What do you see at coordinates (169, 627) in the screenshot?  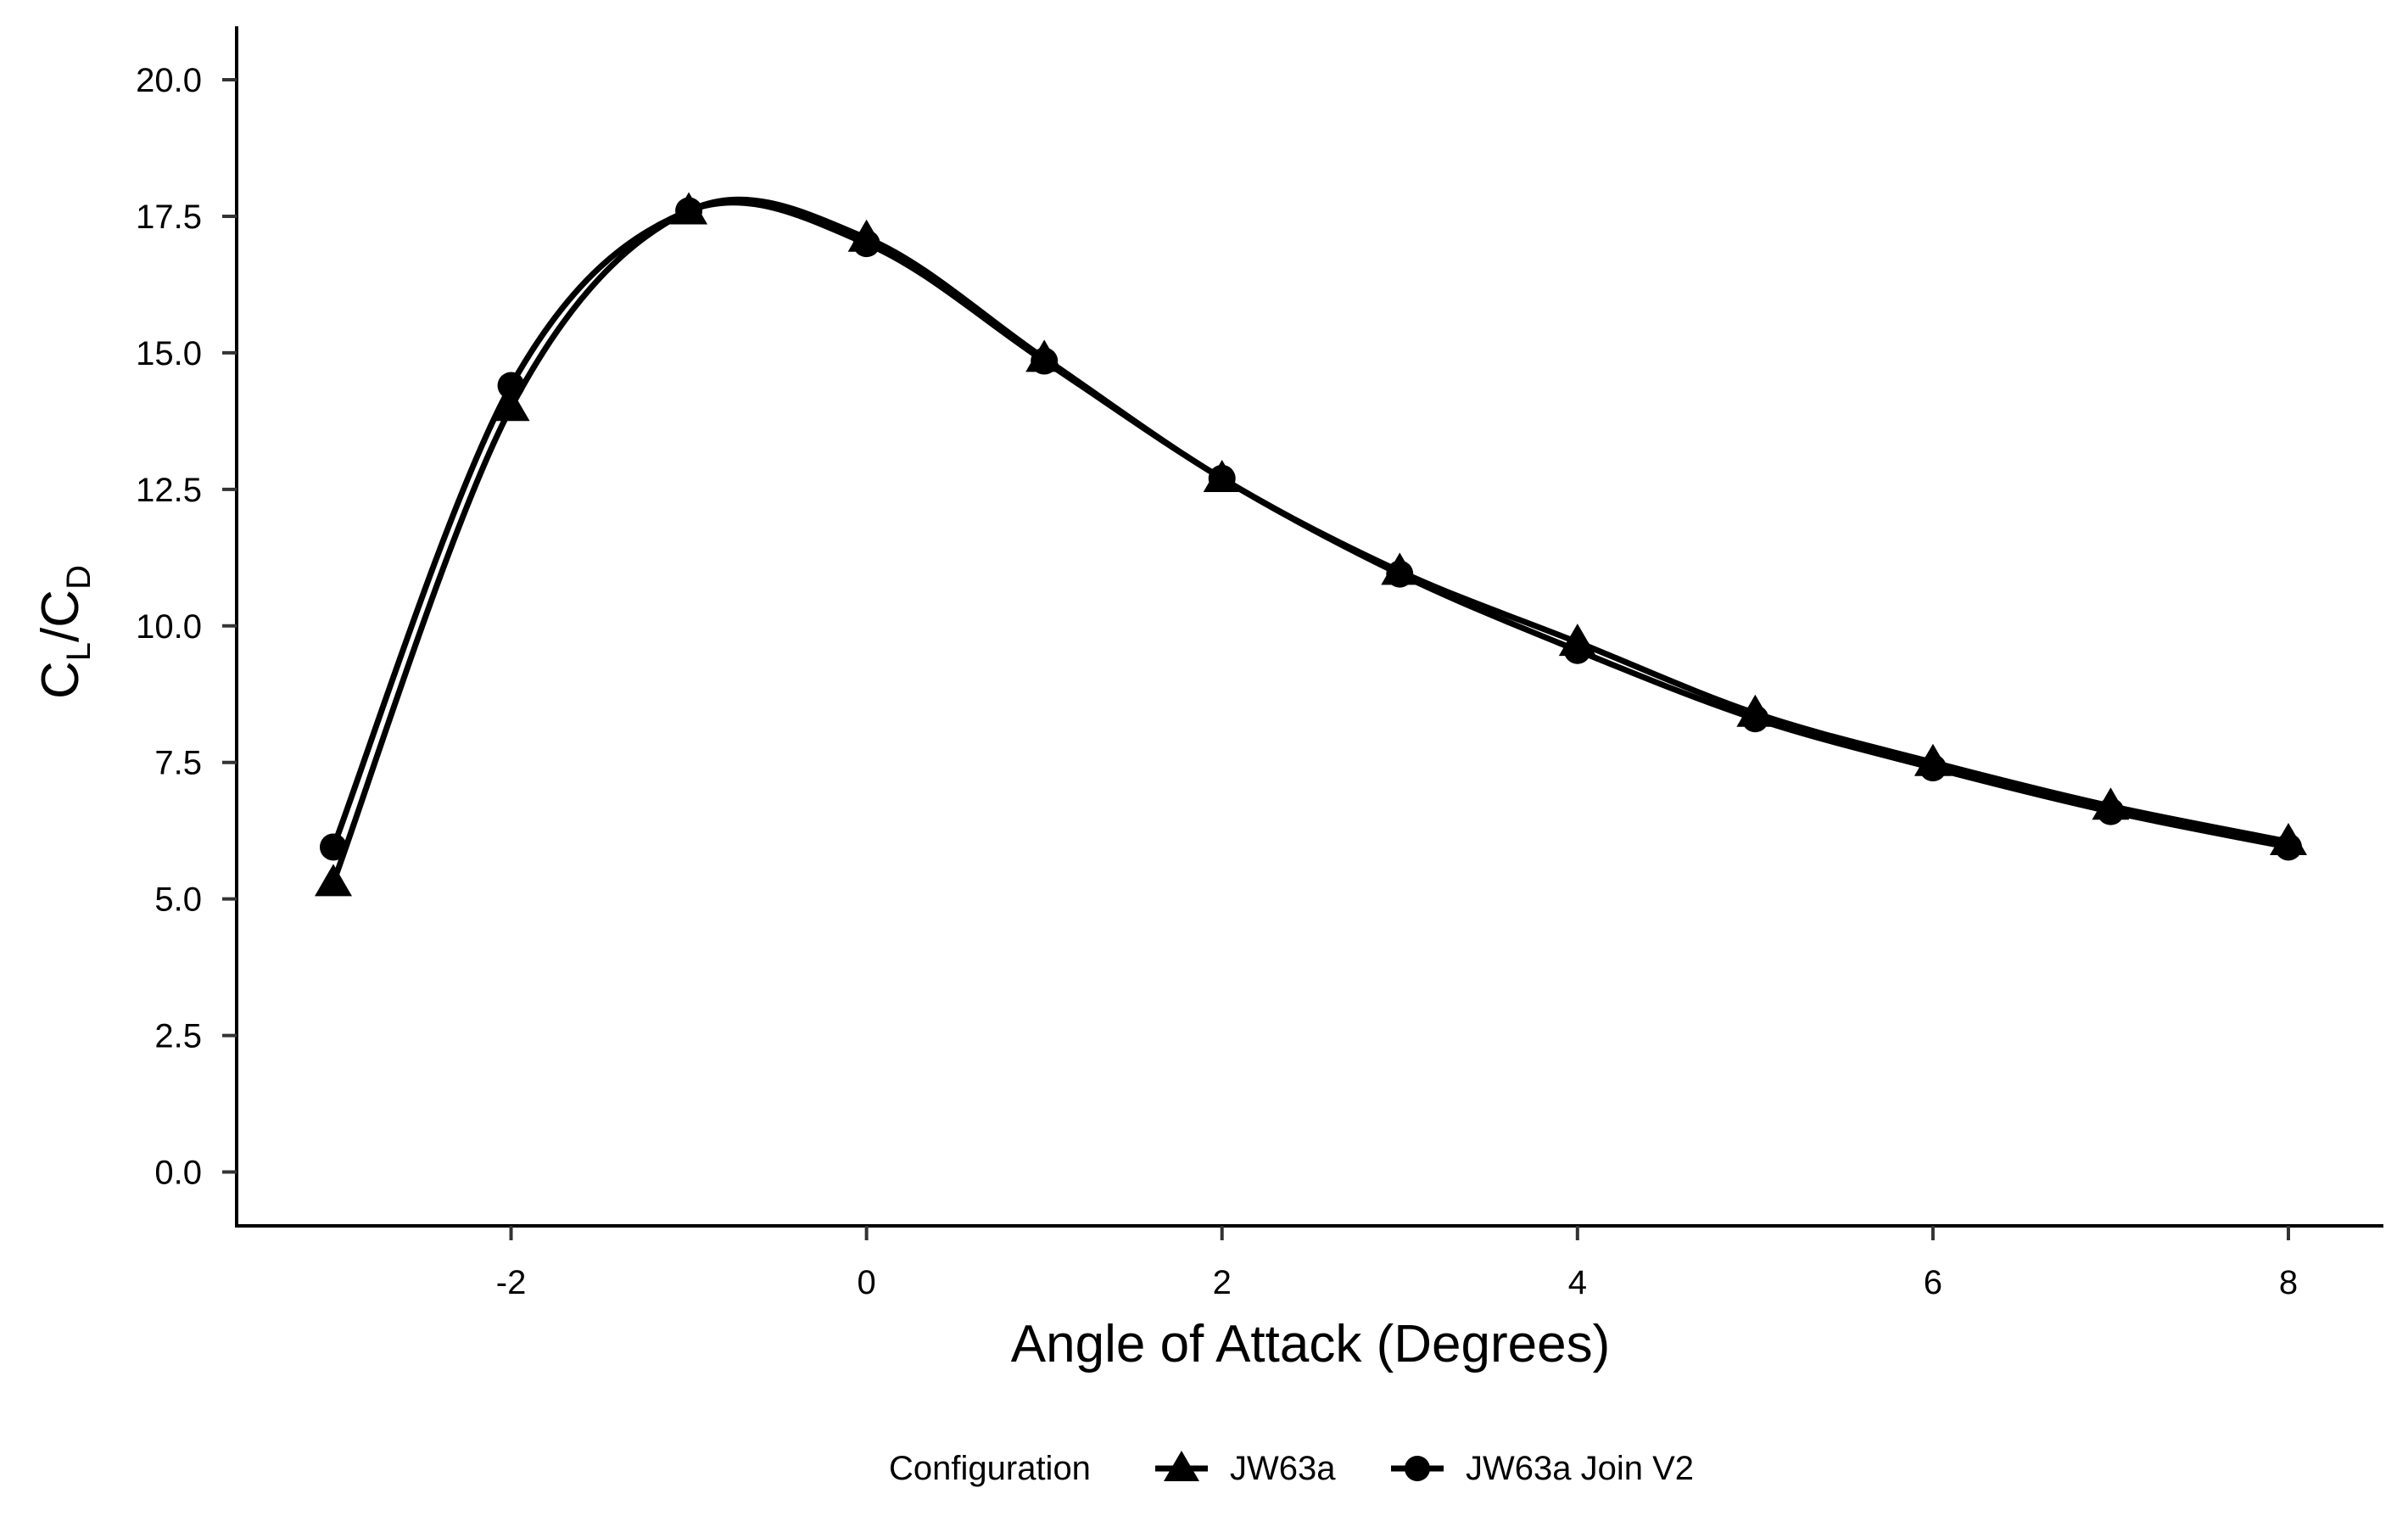 I see `y-tick-label: 10.0` at bounding box center [169, 627].